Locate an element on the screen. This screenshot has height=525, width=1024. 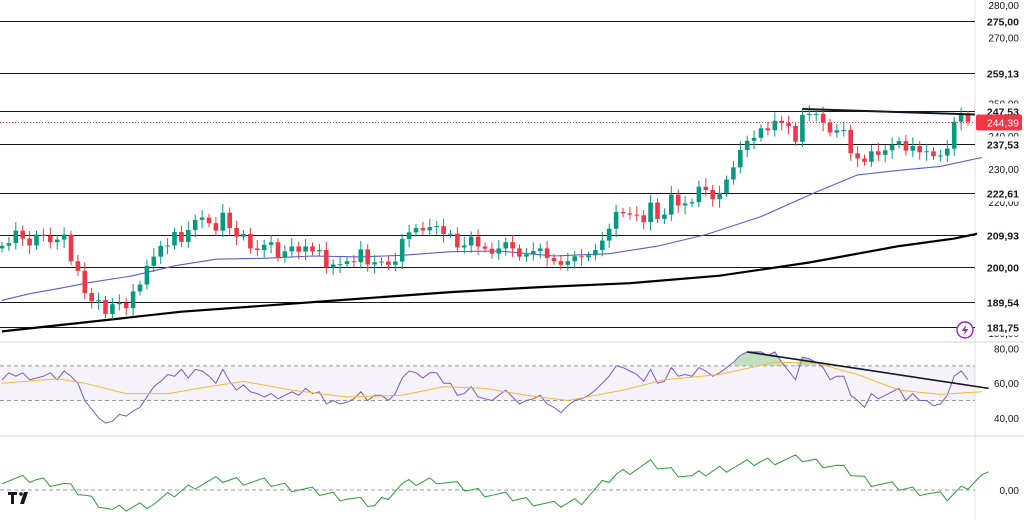
oscillator-line is located at coordinates (495, 483).